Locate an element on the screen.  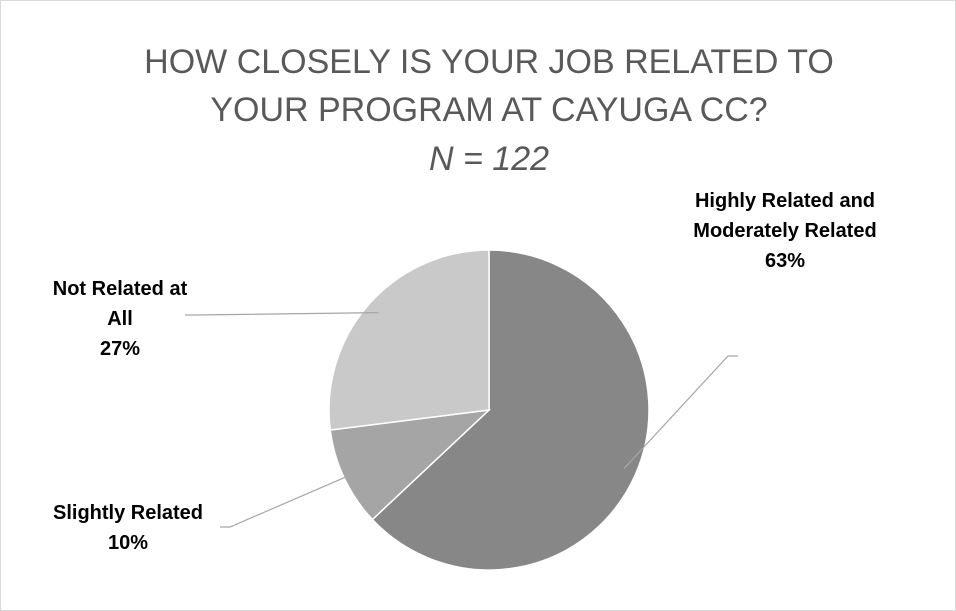
value-label: 10% is located at coordinates (128, 543).